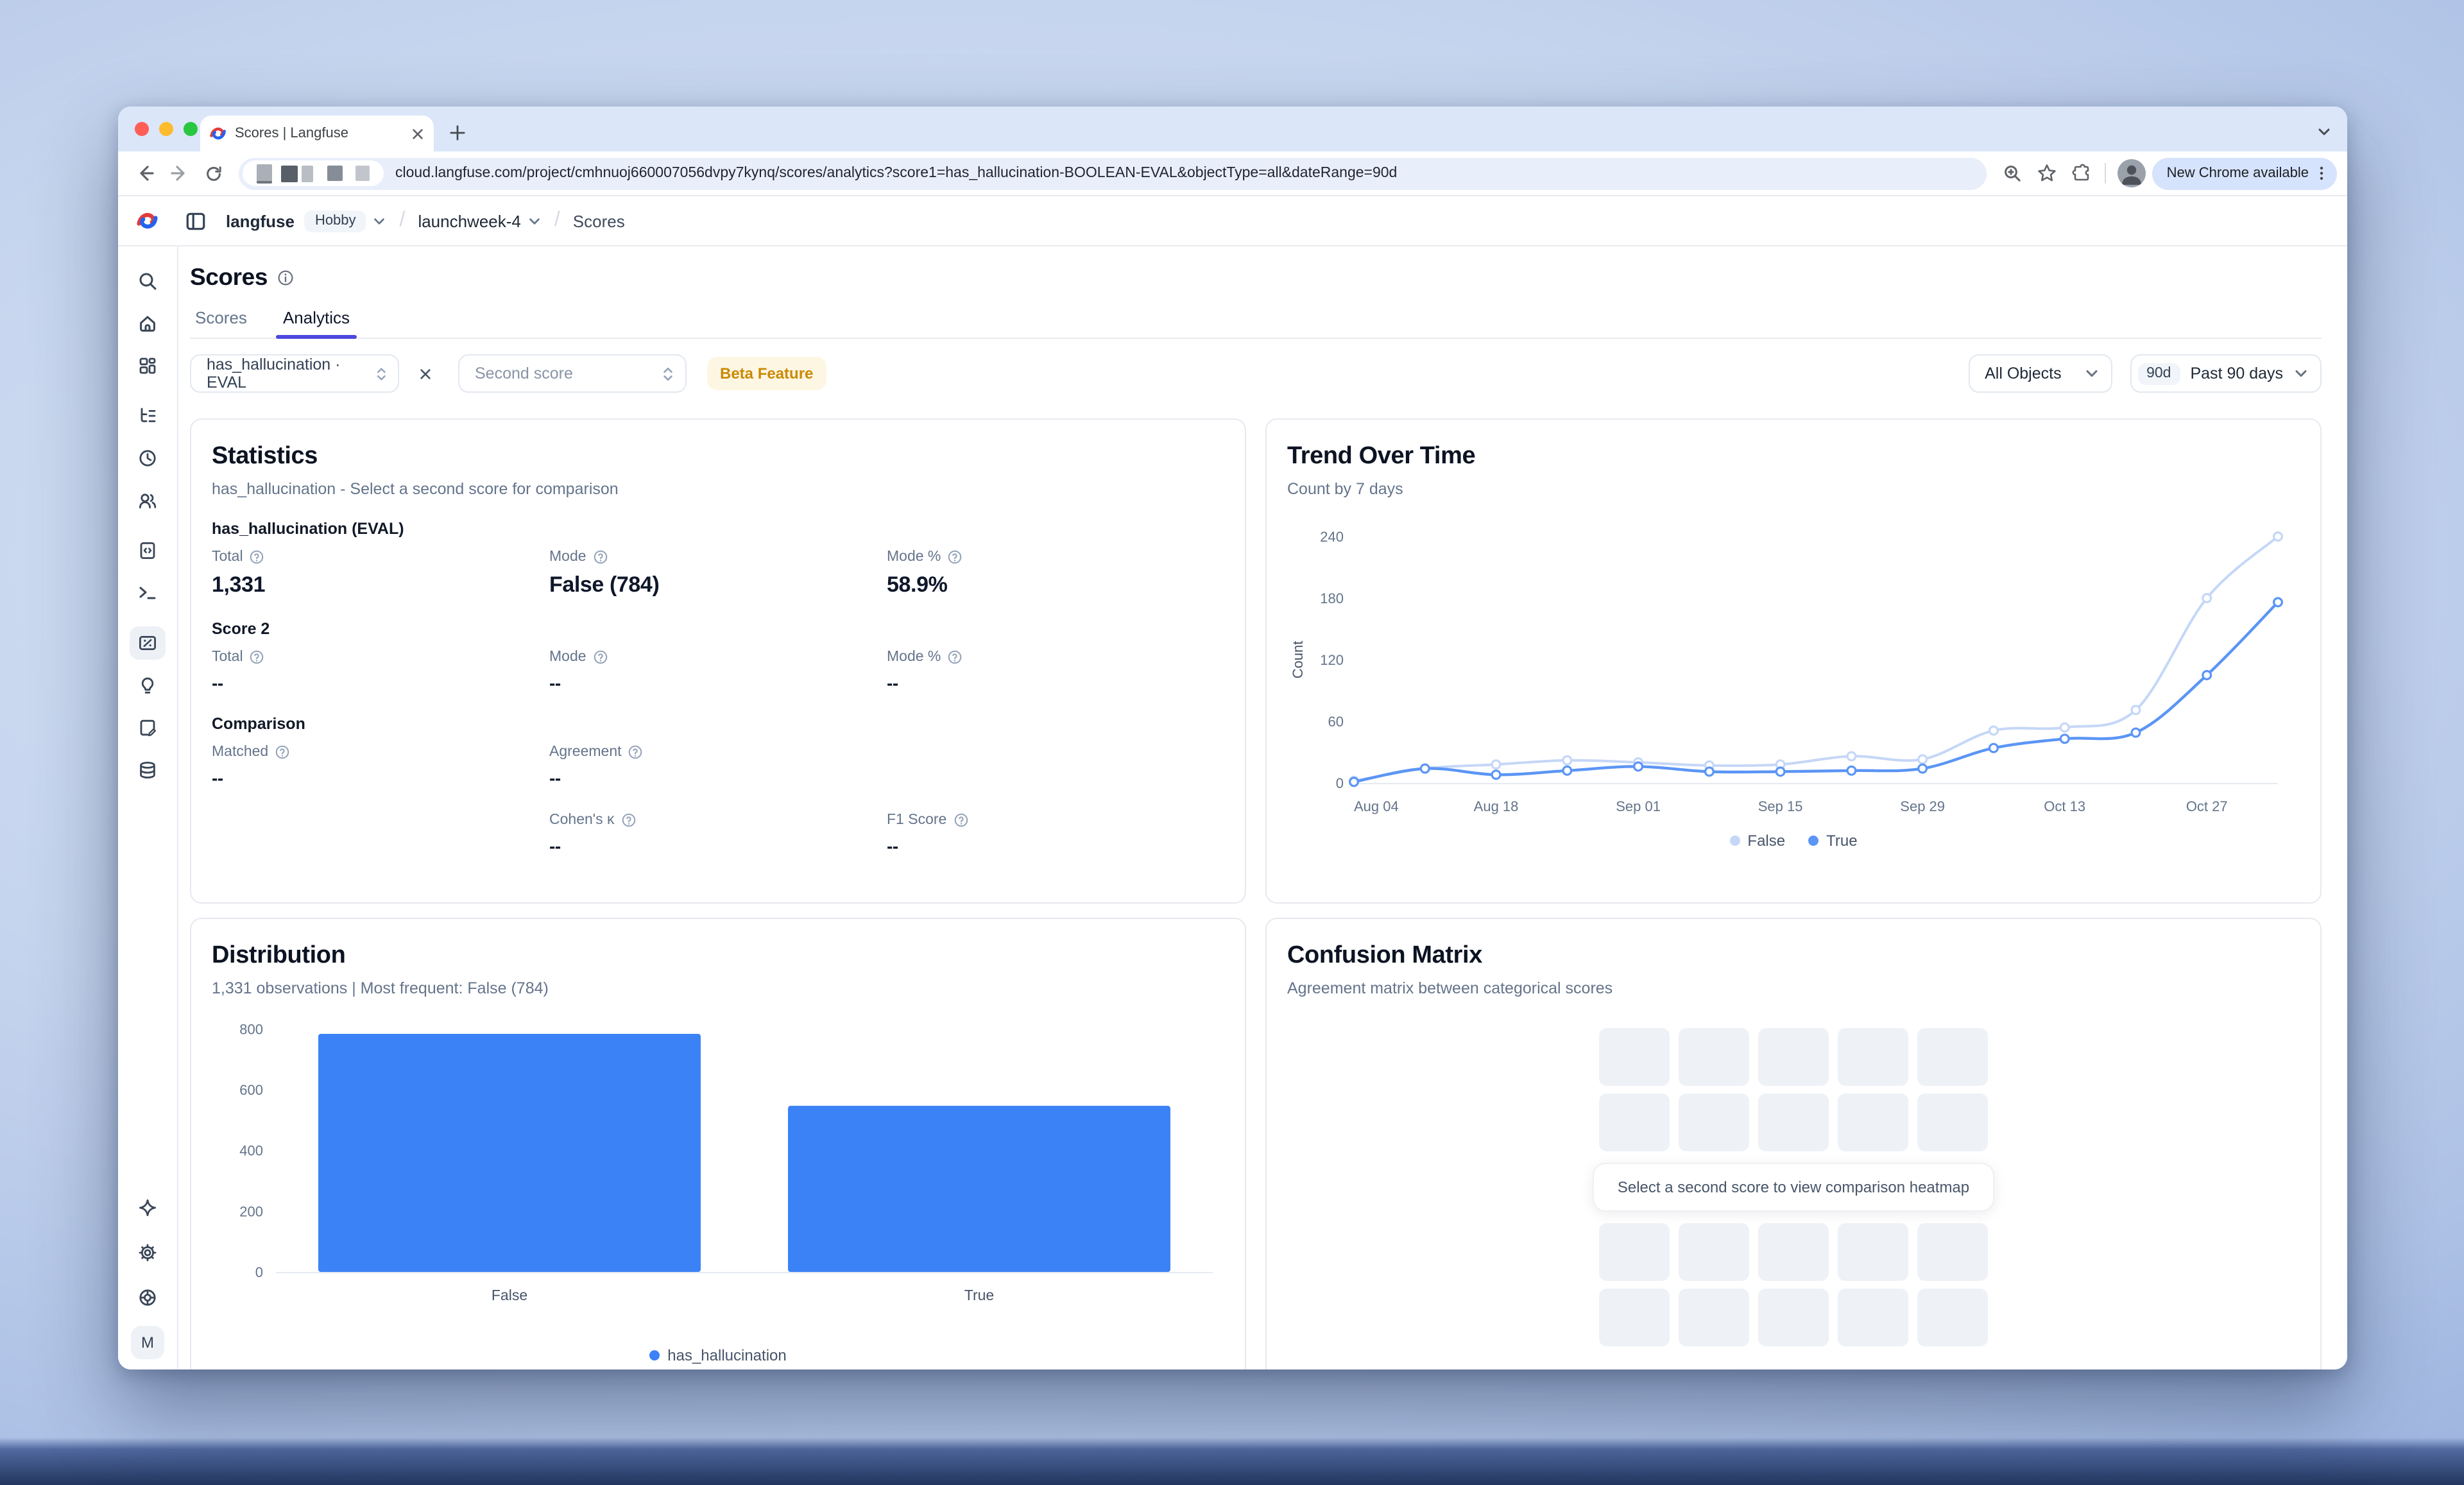 Image resolution: width=2464 pixels, height=1485 pixels. What do you see at coordinates (425, 373) in the screenshot?
I see `clear-score1-button` at bounding box center [425, 373].